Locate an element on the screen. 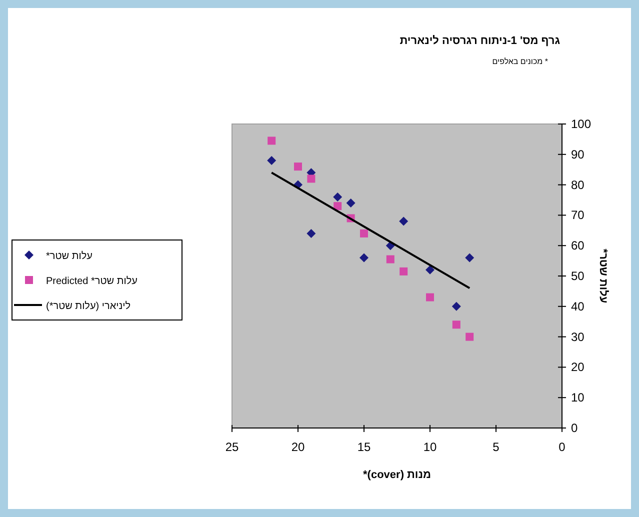 Image resolution: width=639 pixels, height=517 pixels. legend-label: ליניארי (עלות שטר*) is located at coordinates (88, 306).